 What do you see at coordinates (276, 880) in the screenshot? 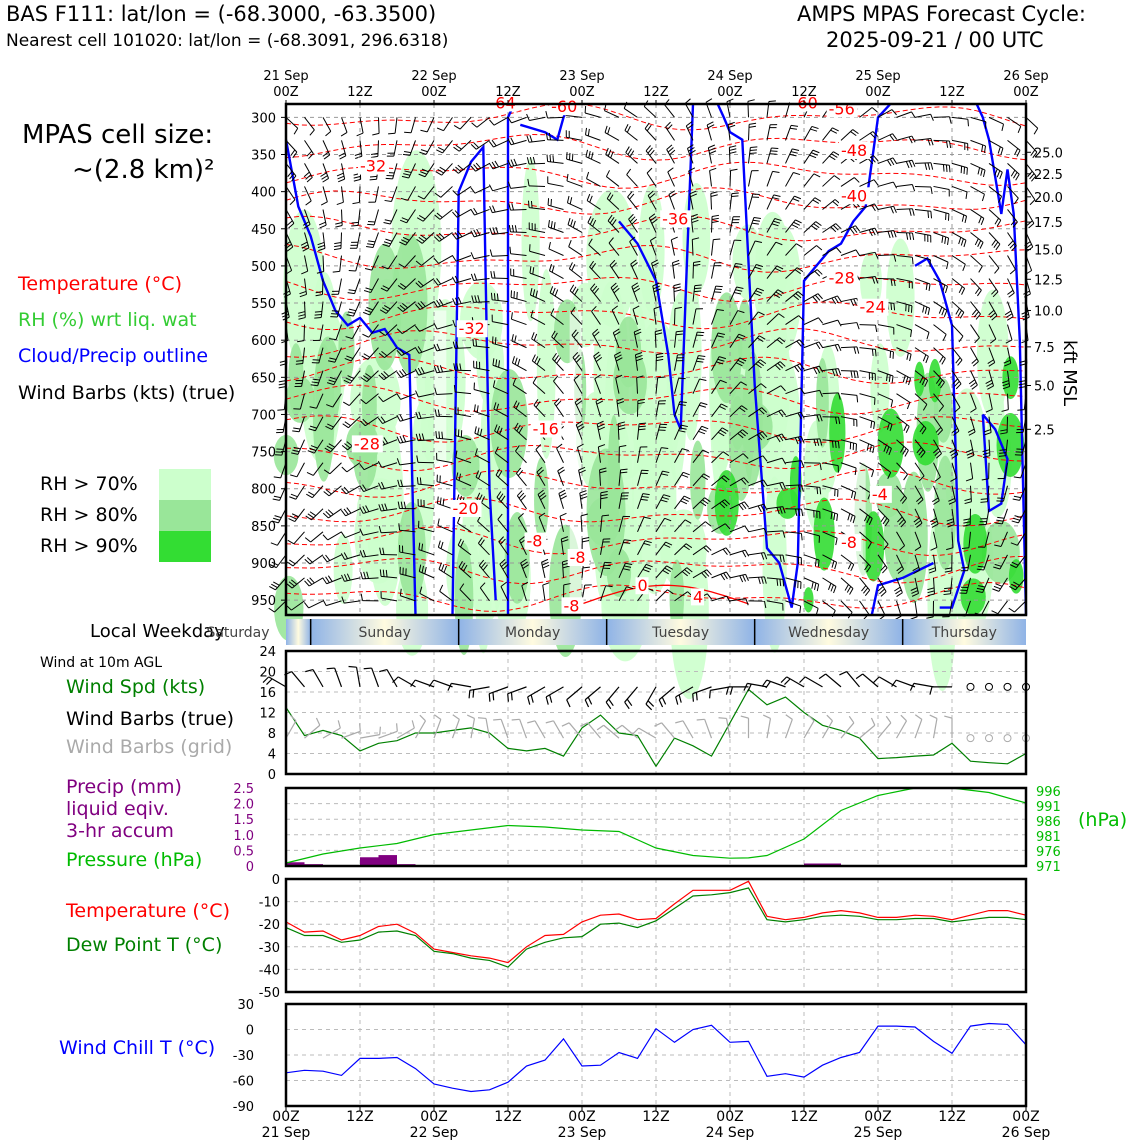
I see `temp-ytick-label: 0` at bounding box center [276, 880].